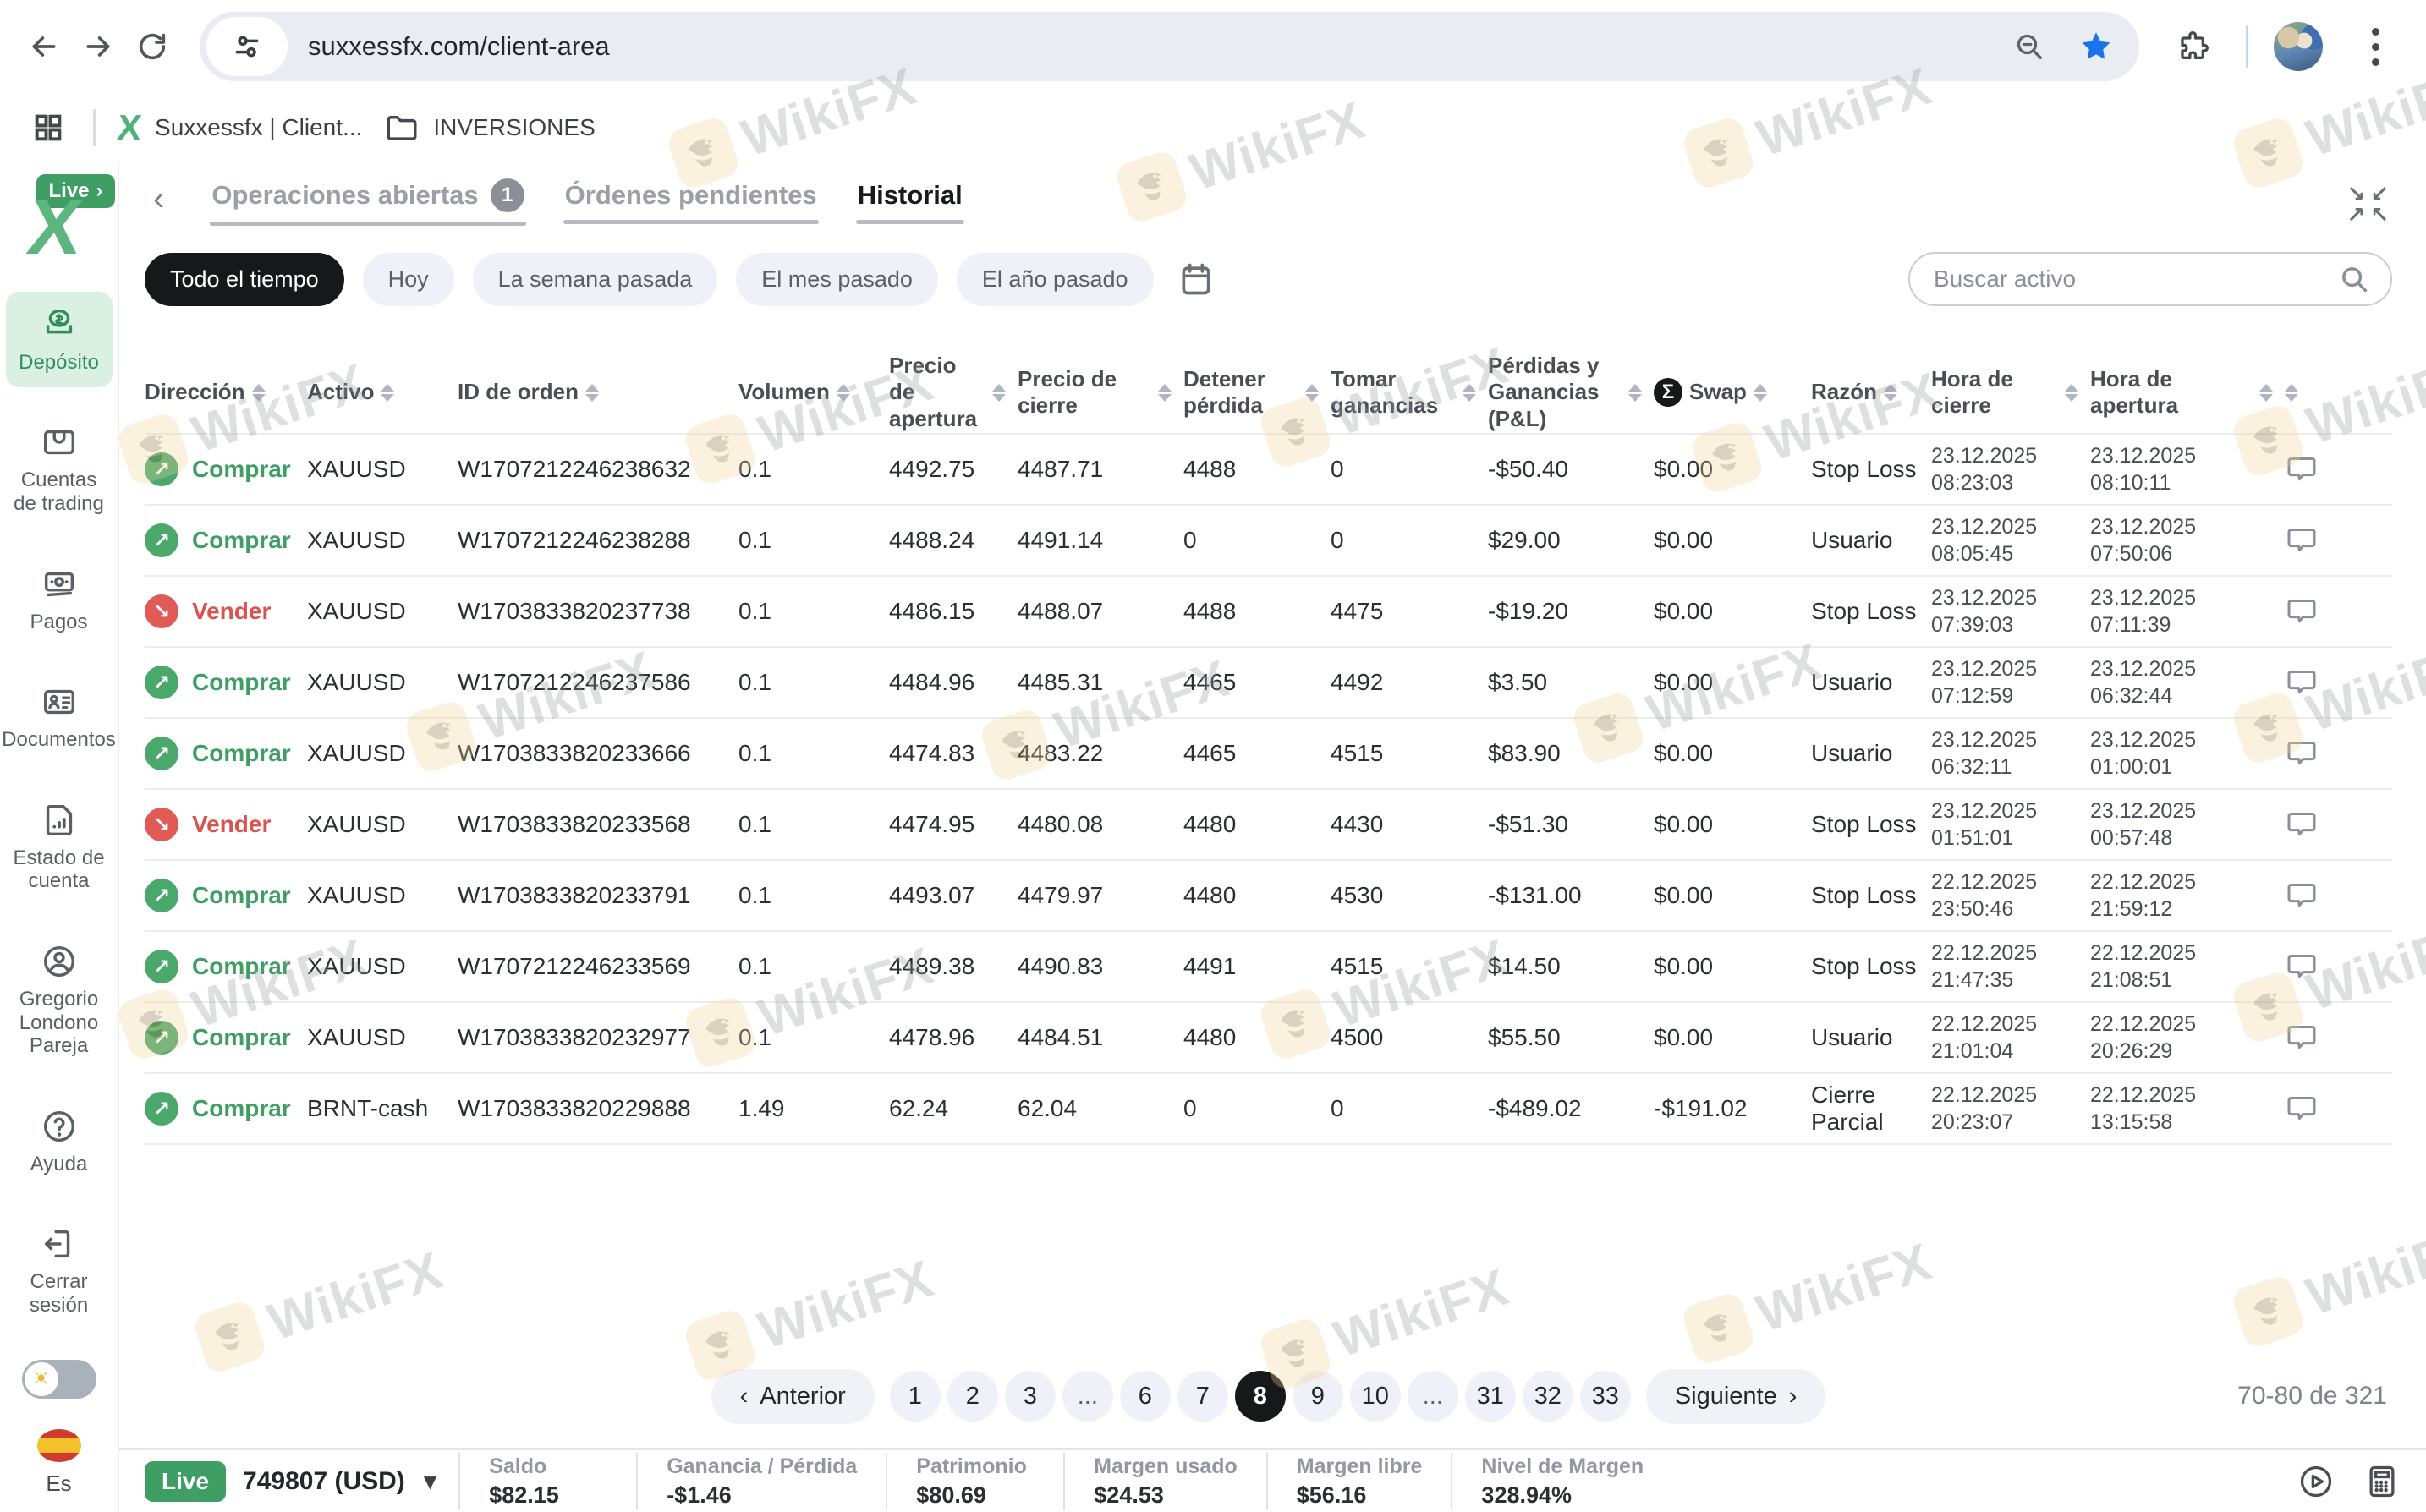  I want to click on column-header-detener-perdida: Detener pérdida, so click(1257, 392).